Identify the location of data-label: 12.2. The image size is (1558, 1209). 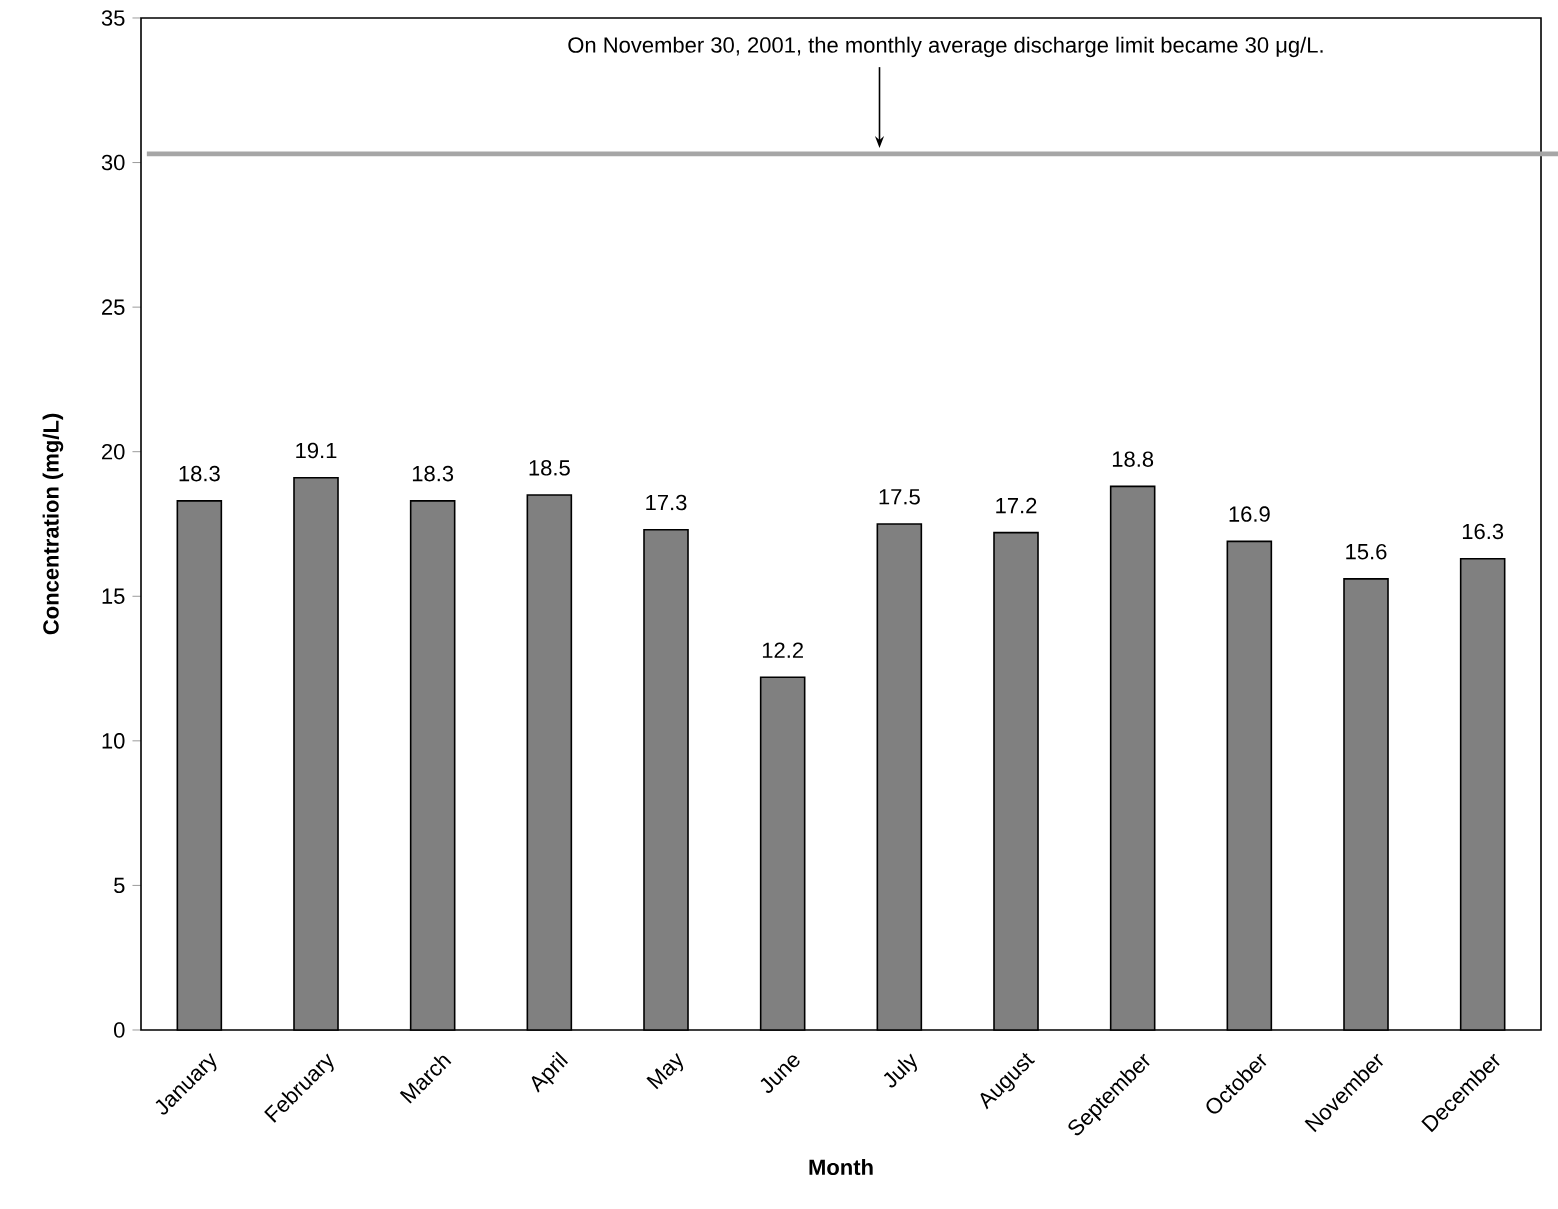
(782, 650).